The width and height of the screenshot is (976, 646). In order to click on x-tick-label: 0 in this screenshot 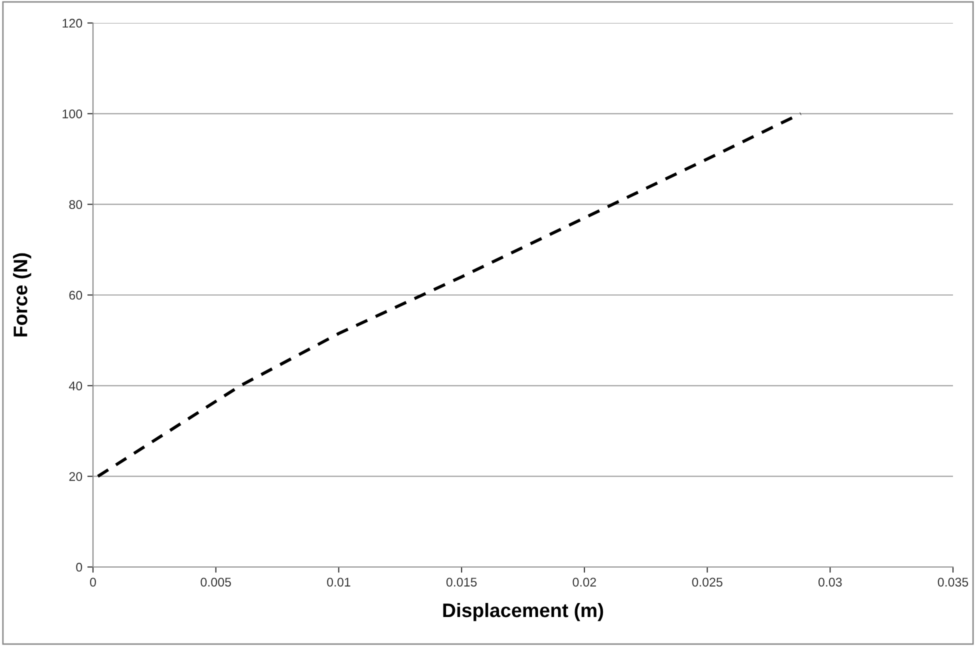, I will do `click(93, 582)`.